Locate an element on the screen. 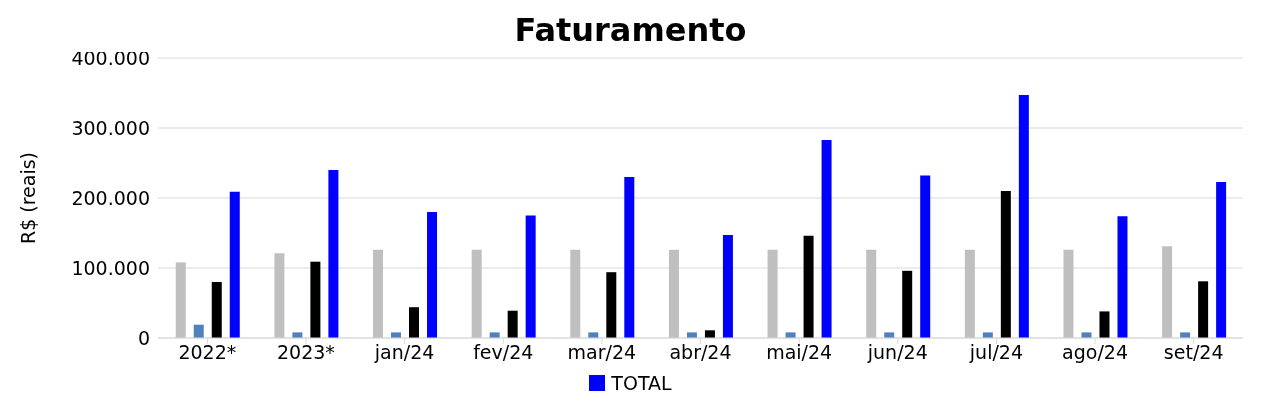 This screenshot has height=403, width=1263. x-tick-label: mai/24 is located at coordinates (799, 352).